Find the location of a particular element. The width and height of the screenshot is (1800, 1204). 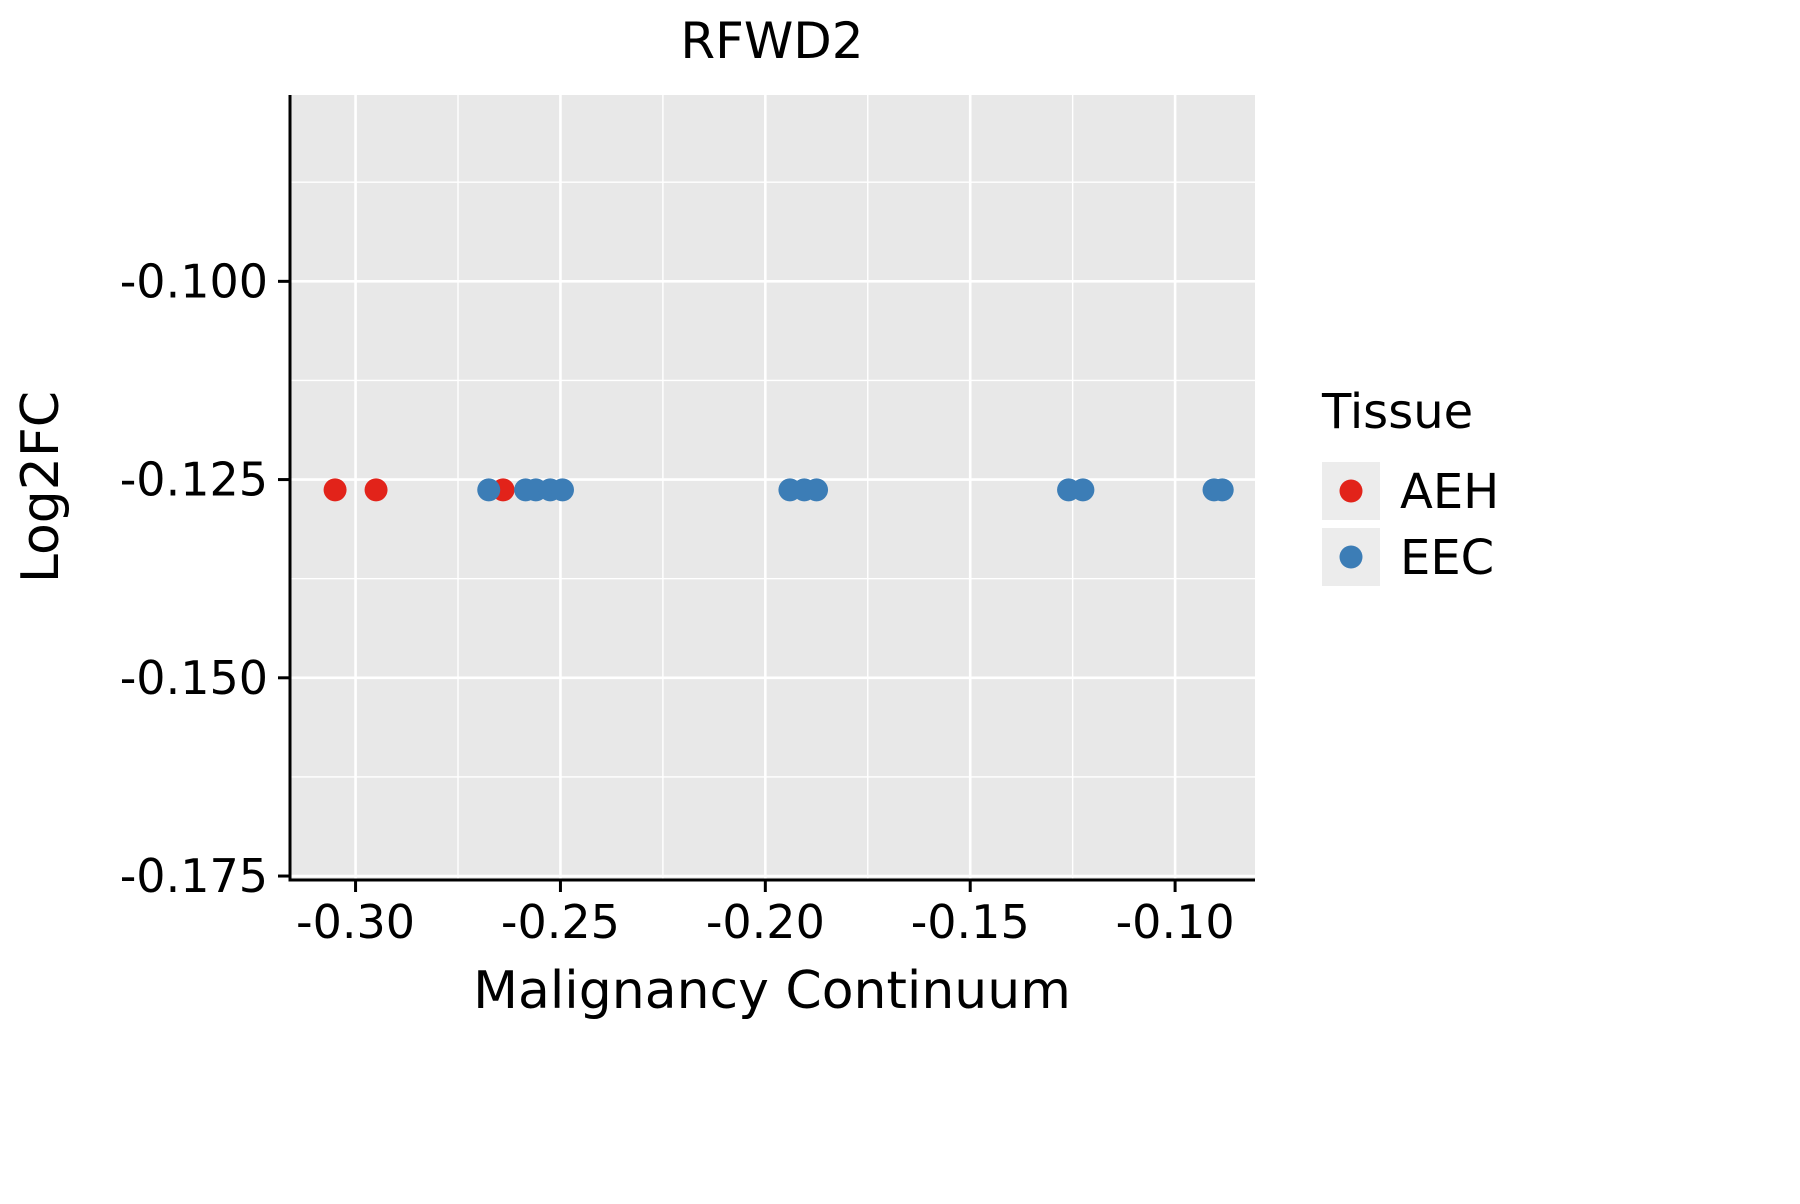

y-tick-label: -0.100 is located at coordinates (194, 281).